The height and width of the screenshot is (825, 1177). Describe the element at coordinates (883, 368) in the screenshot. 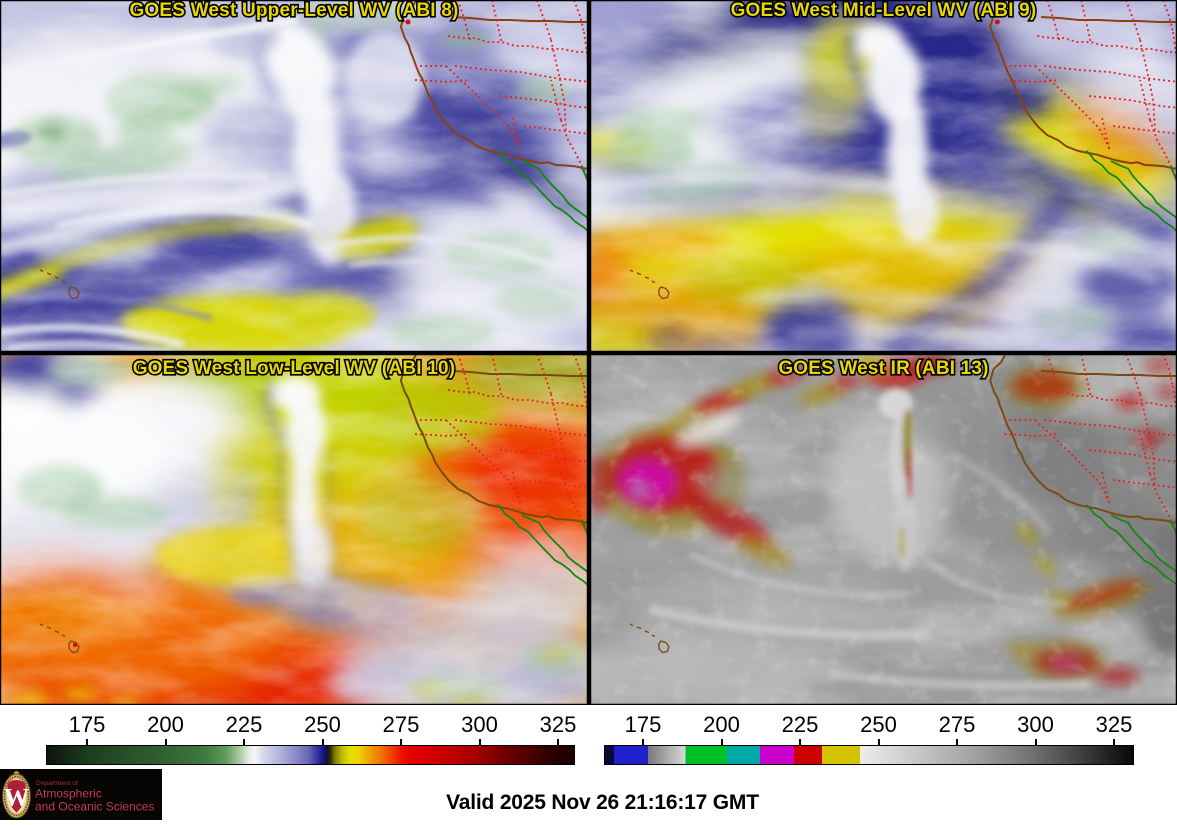

I see `svg-text: GOES West IR (ABI 13)` at that location.